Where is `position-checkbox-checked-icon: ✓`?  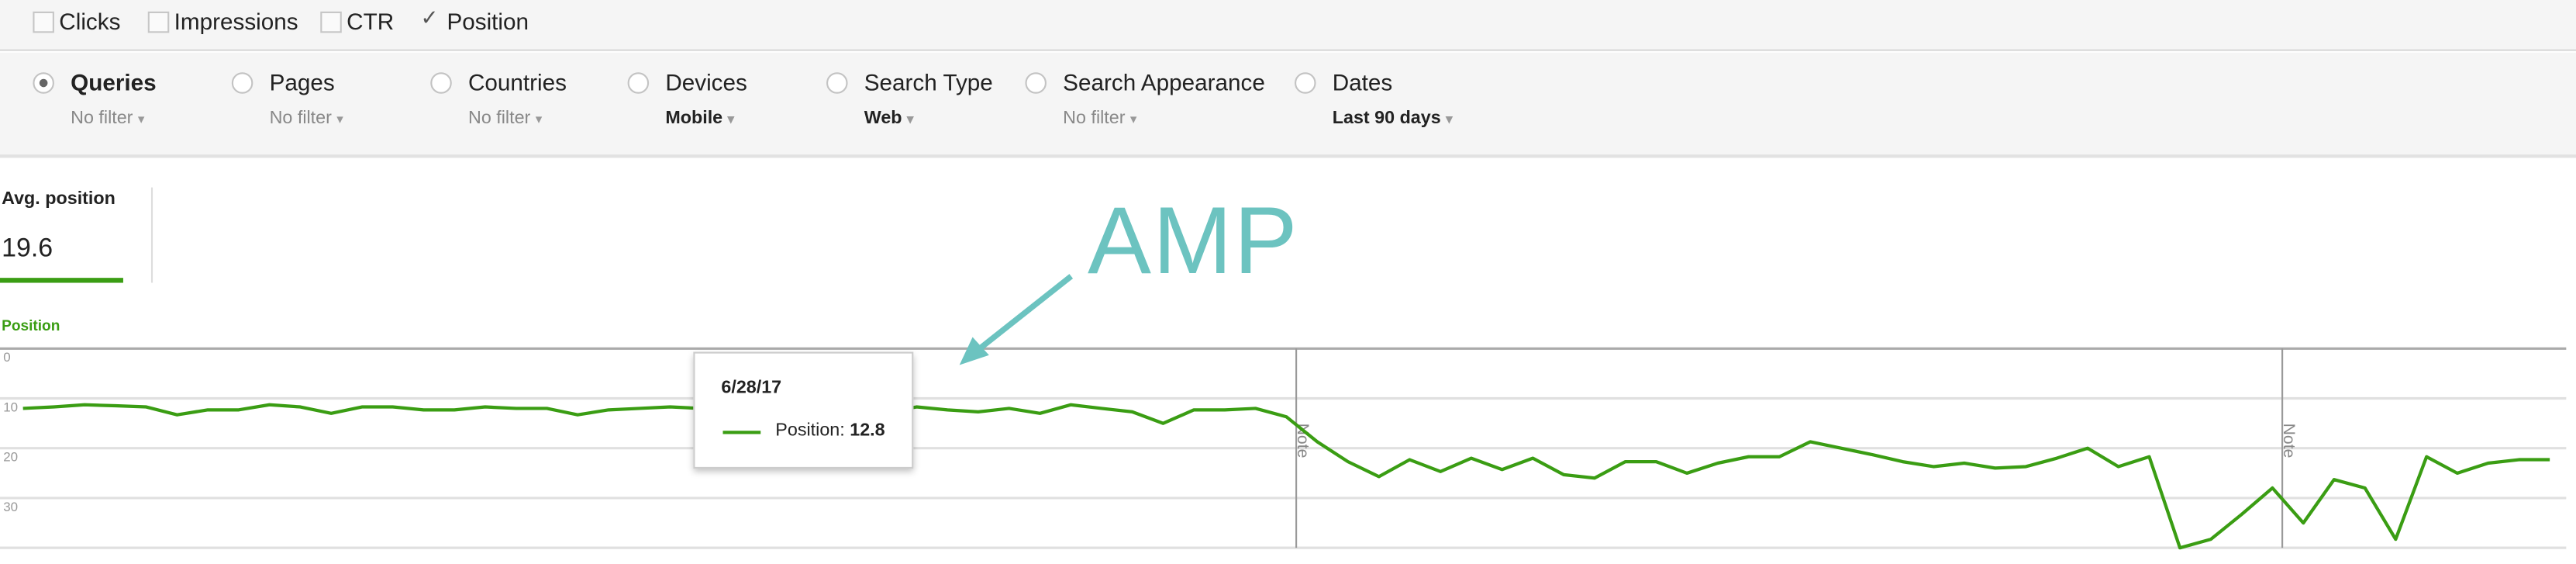
position-checkbox-checked-icon: ✓ is located at coordinates (429, 17).